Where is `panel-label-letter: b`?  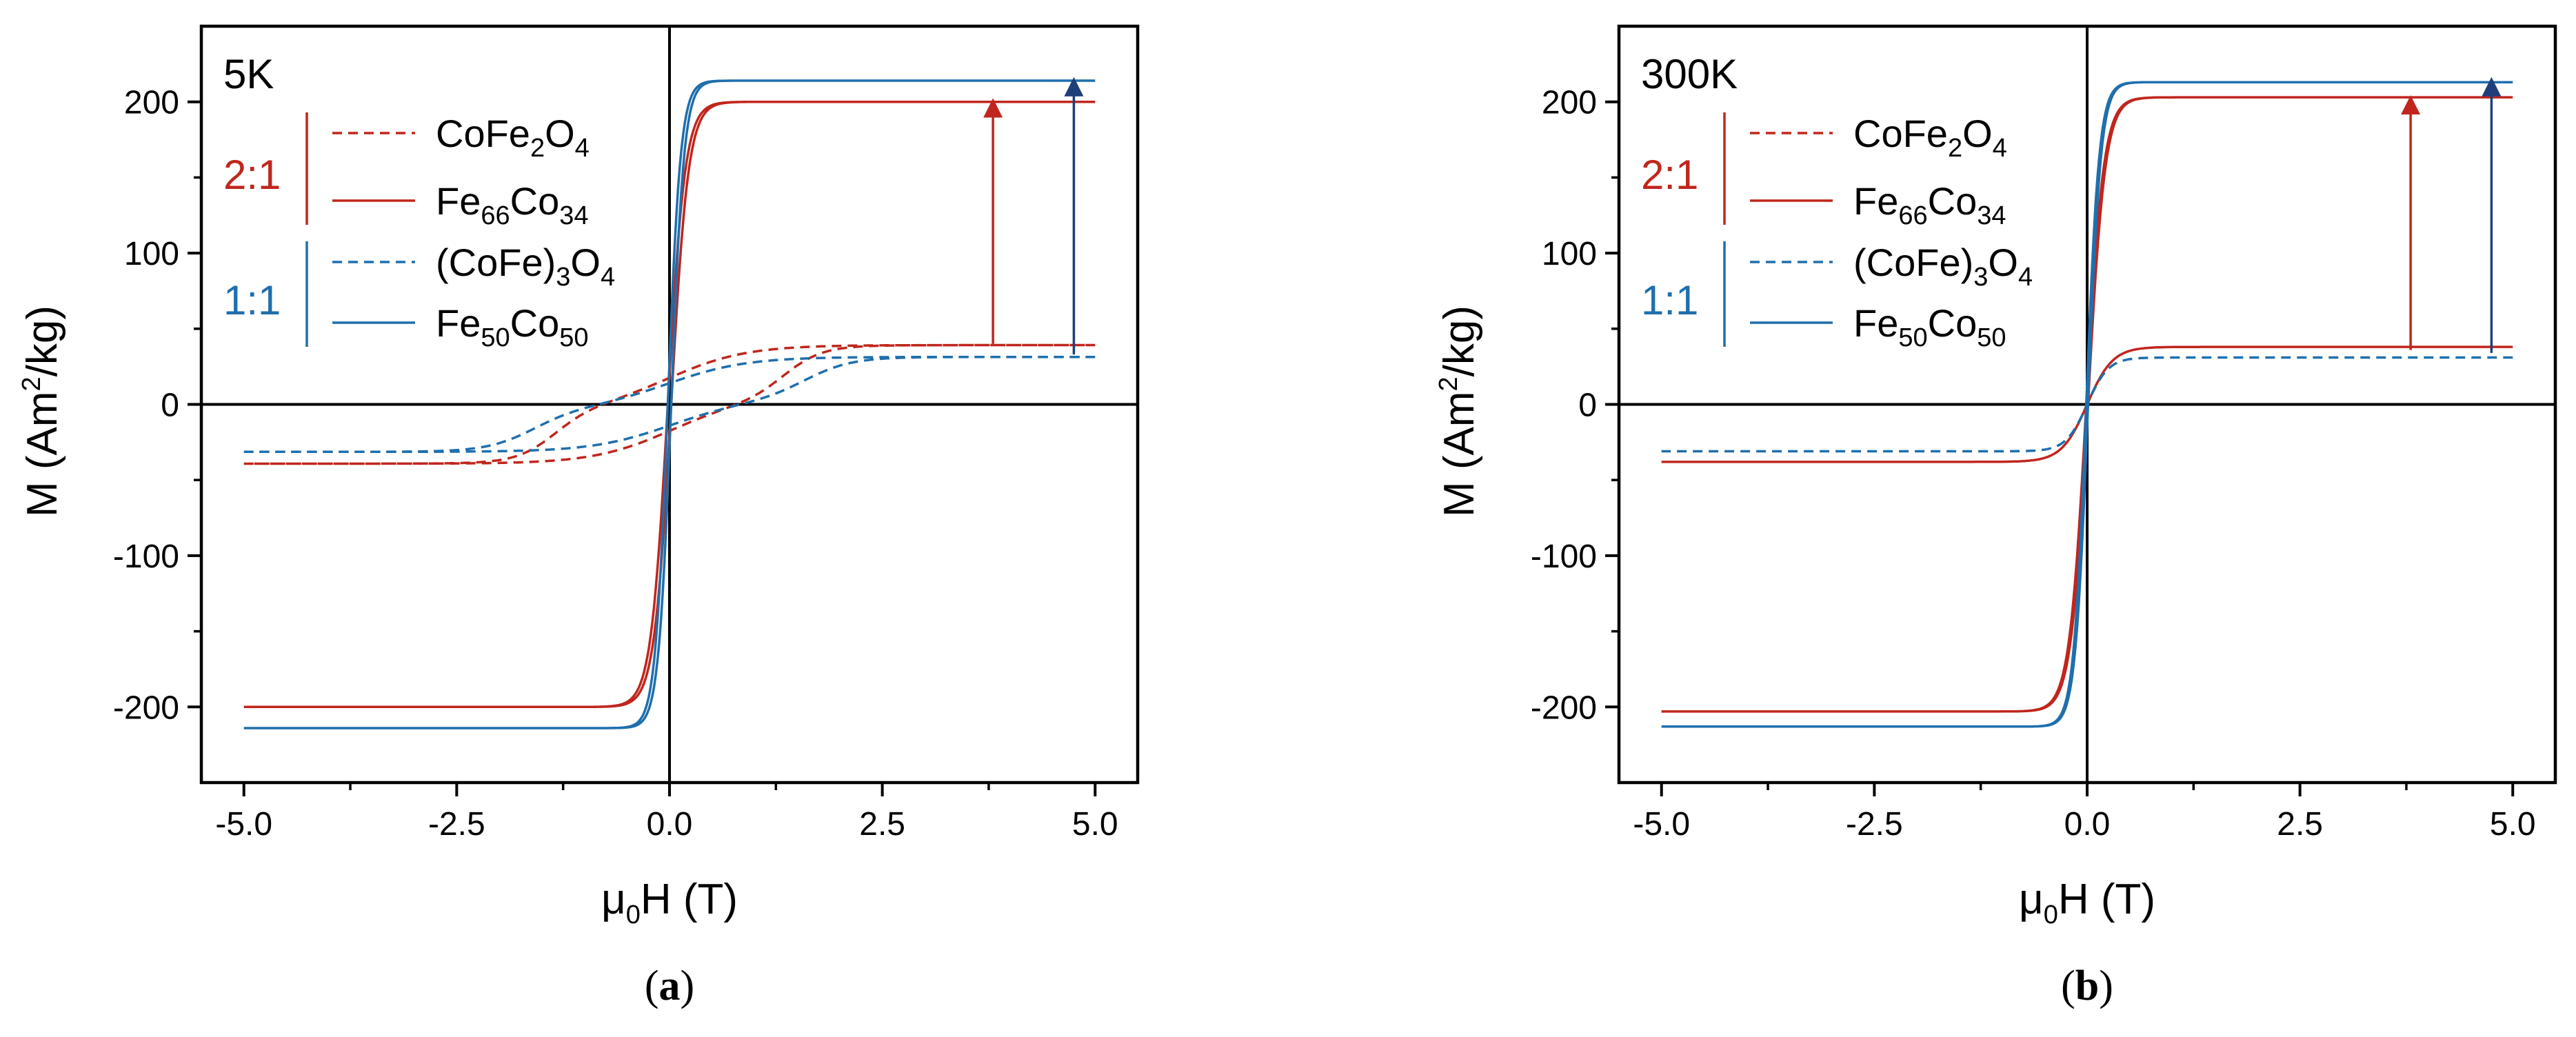 panel-label-letter: b is located at coordinates (2087, 986).